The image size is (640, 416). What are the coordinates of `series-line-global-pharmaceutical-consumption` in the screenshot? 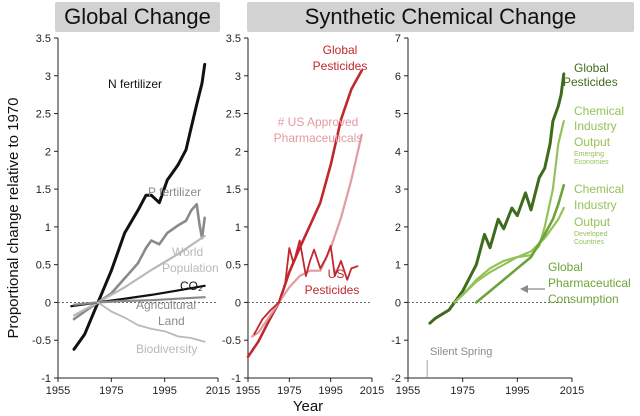 It's located at (520, 244).